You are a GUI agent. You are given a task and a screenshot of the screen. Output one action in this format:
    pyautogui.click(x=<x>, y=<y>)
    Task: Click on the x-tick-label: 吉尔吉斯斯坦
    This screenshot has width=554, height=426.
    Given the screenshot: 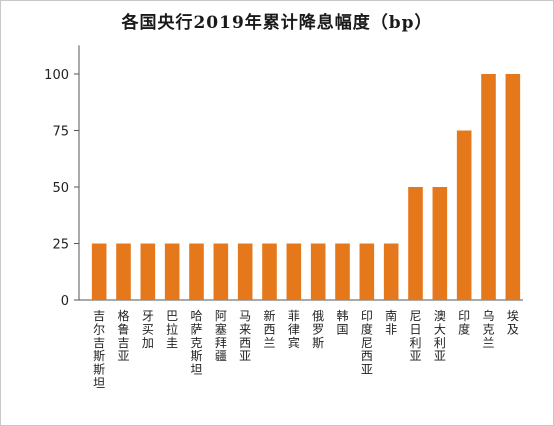 What is the action you would take?
    pyautogui.click(x=99, y=349)
    